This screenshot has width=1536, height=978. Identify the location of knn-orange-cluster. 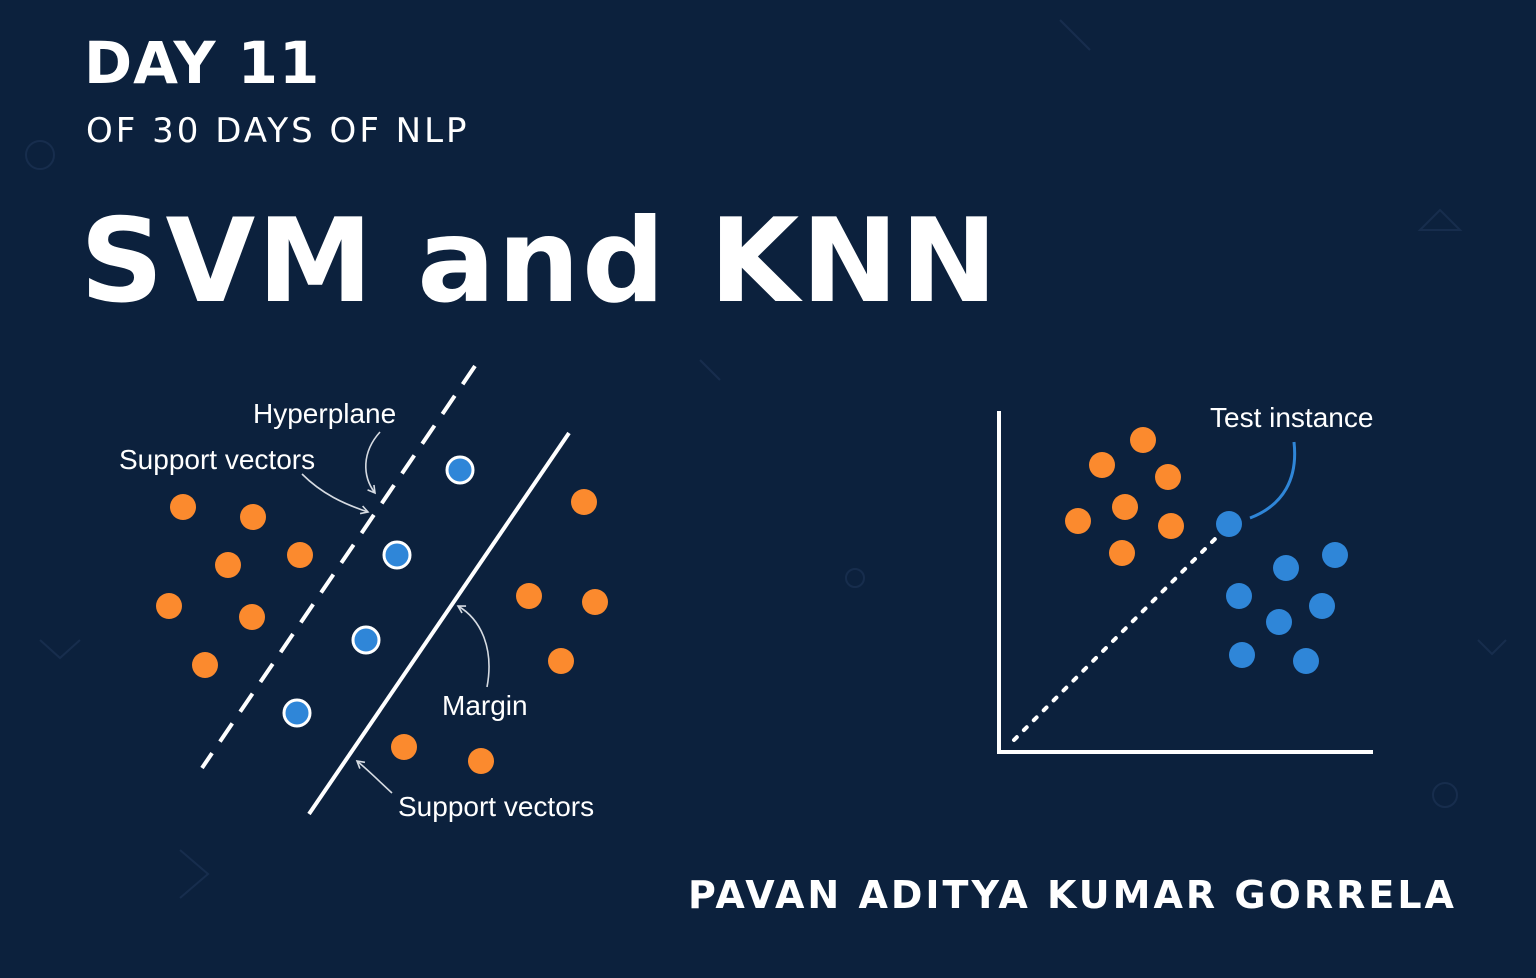
(1124, 496).